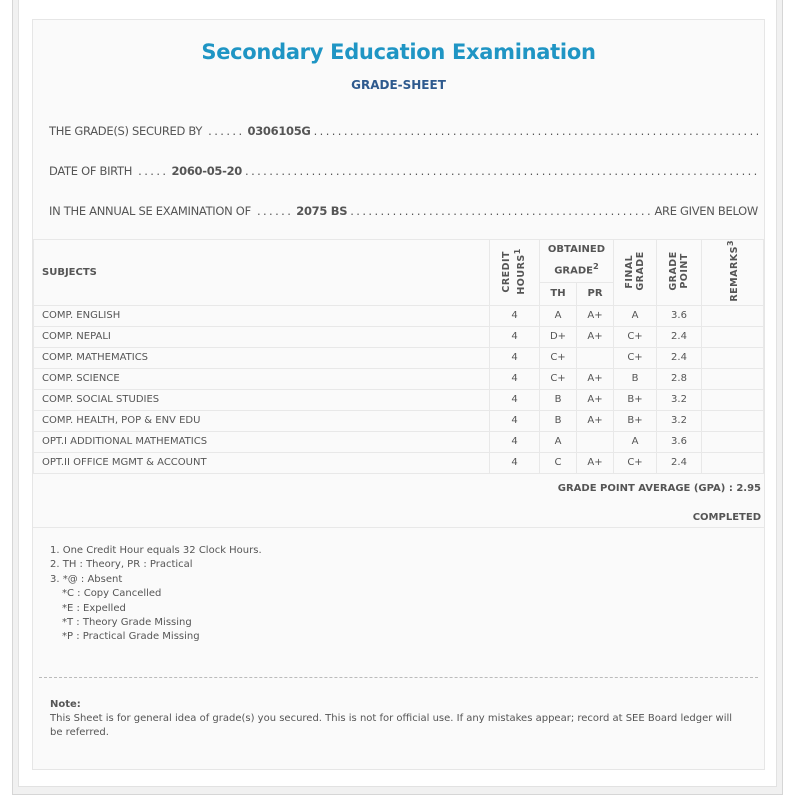 Image resolution: width=795 pixels, height=804 pixels. I want to click on header-pr: PR, so click(595, 293).